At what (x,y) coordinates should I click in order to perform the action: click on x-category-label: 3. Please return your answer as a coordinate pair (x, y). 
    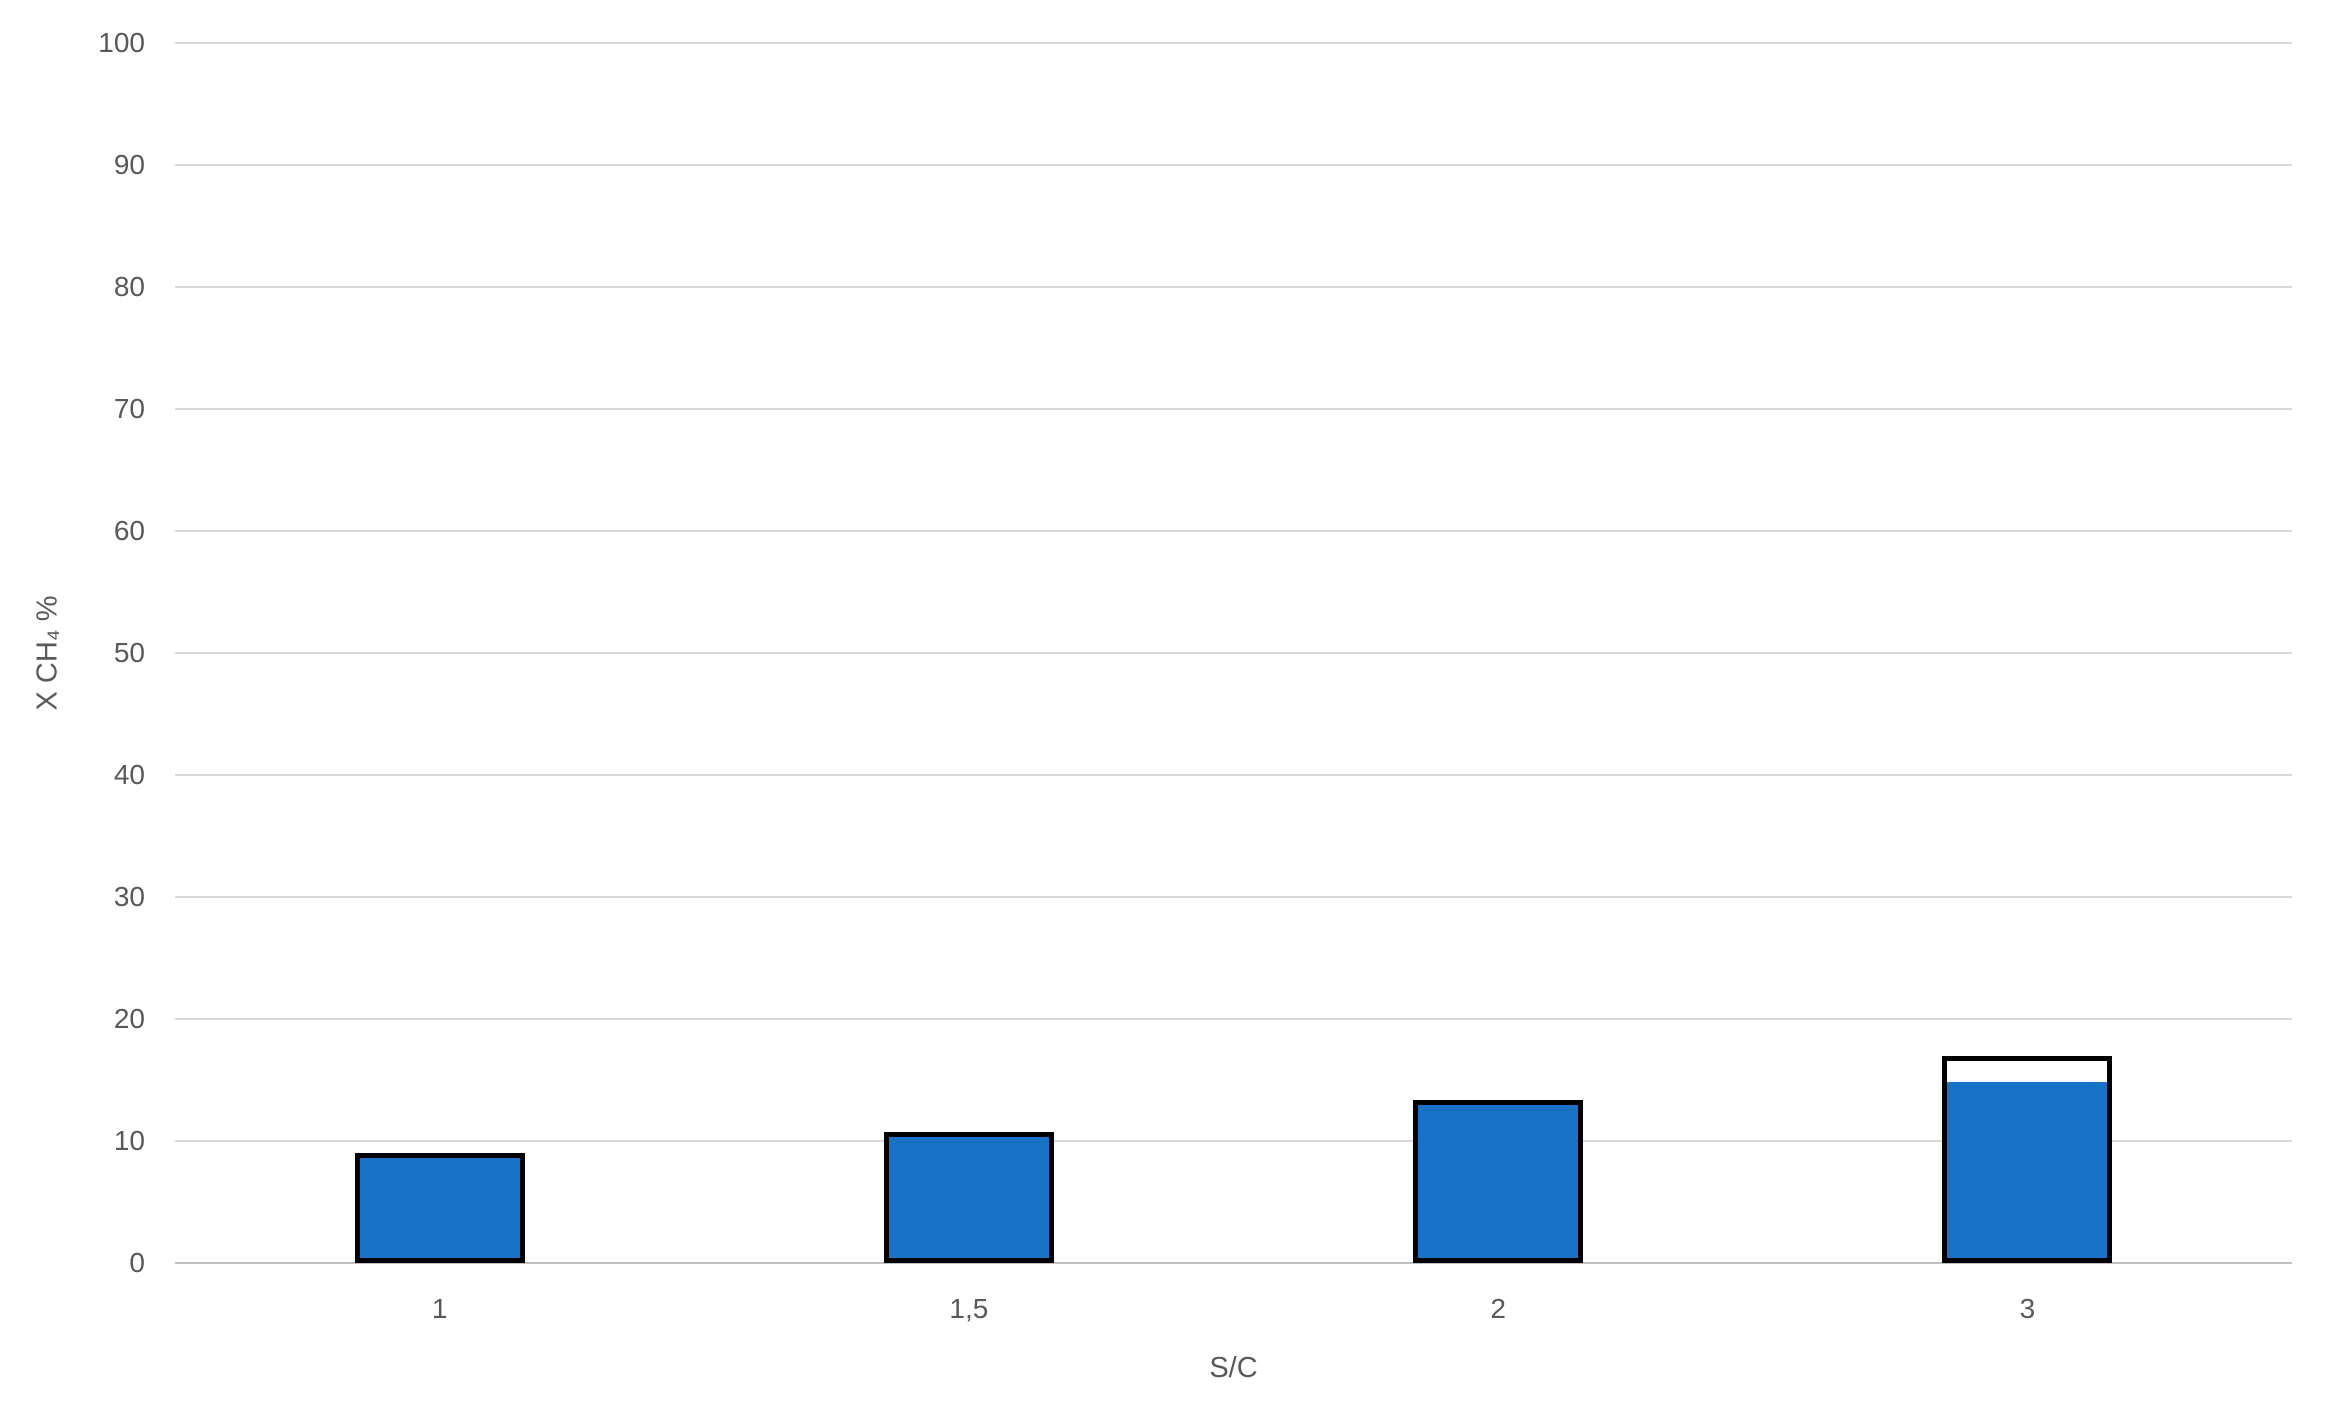
    Looking at the image, I should click on (2027, 1308).